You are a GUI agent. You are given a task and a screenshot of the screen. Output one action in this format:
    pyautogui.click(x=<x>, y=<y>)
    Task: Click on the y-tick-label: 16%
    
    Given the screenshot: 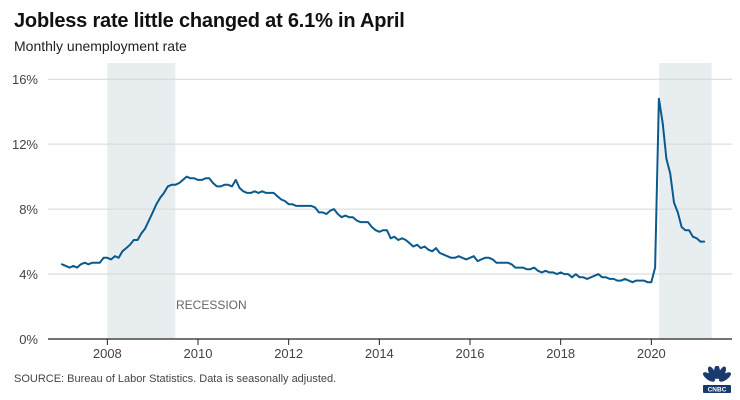 What is the action you would take?
    pyautogui.click(x=25, y=79)
    